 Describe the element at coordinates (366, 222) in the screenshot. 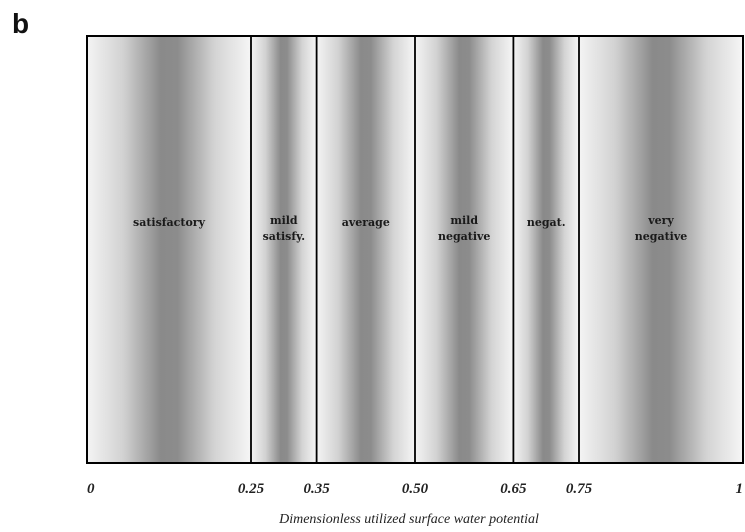

I see `band-label: average` at that location.